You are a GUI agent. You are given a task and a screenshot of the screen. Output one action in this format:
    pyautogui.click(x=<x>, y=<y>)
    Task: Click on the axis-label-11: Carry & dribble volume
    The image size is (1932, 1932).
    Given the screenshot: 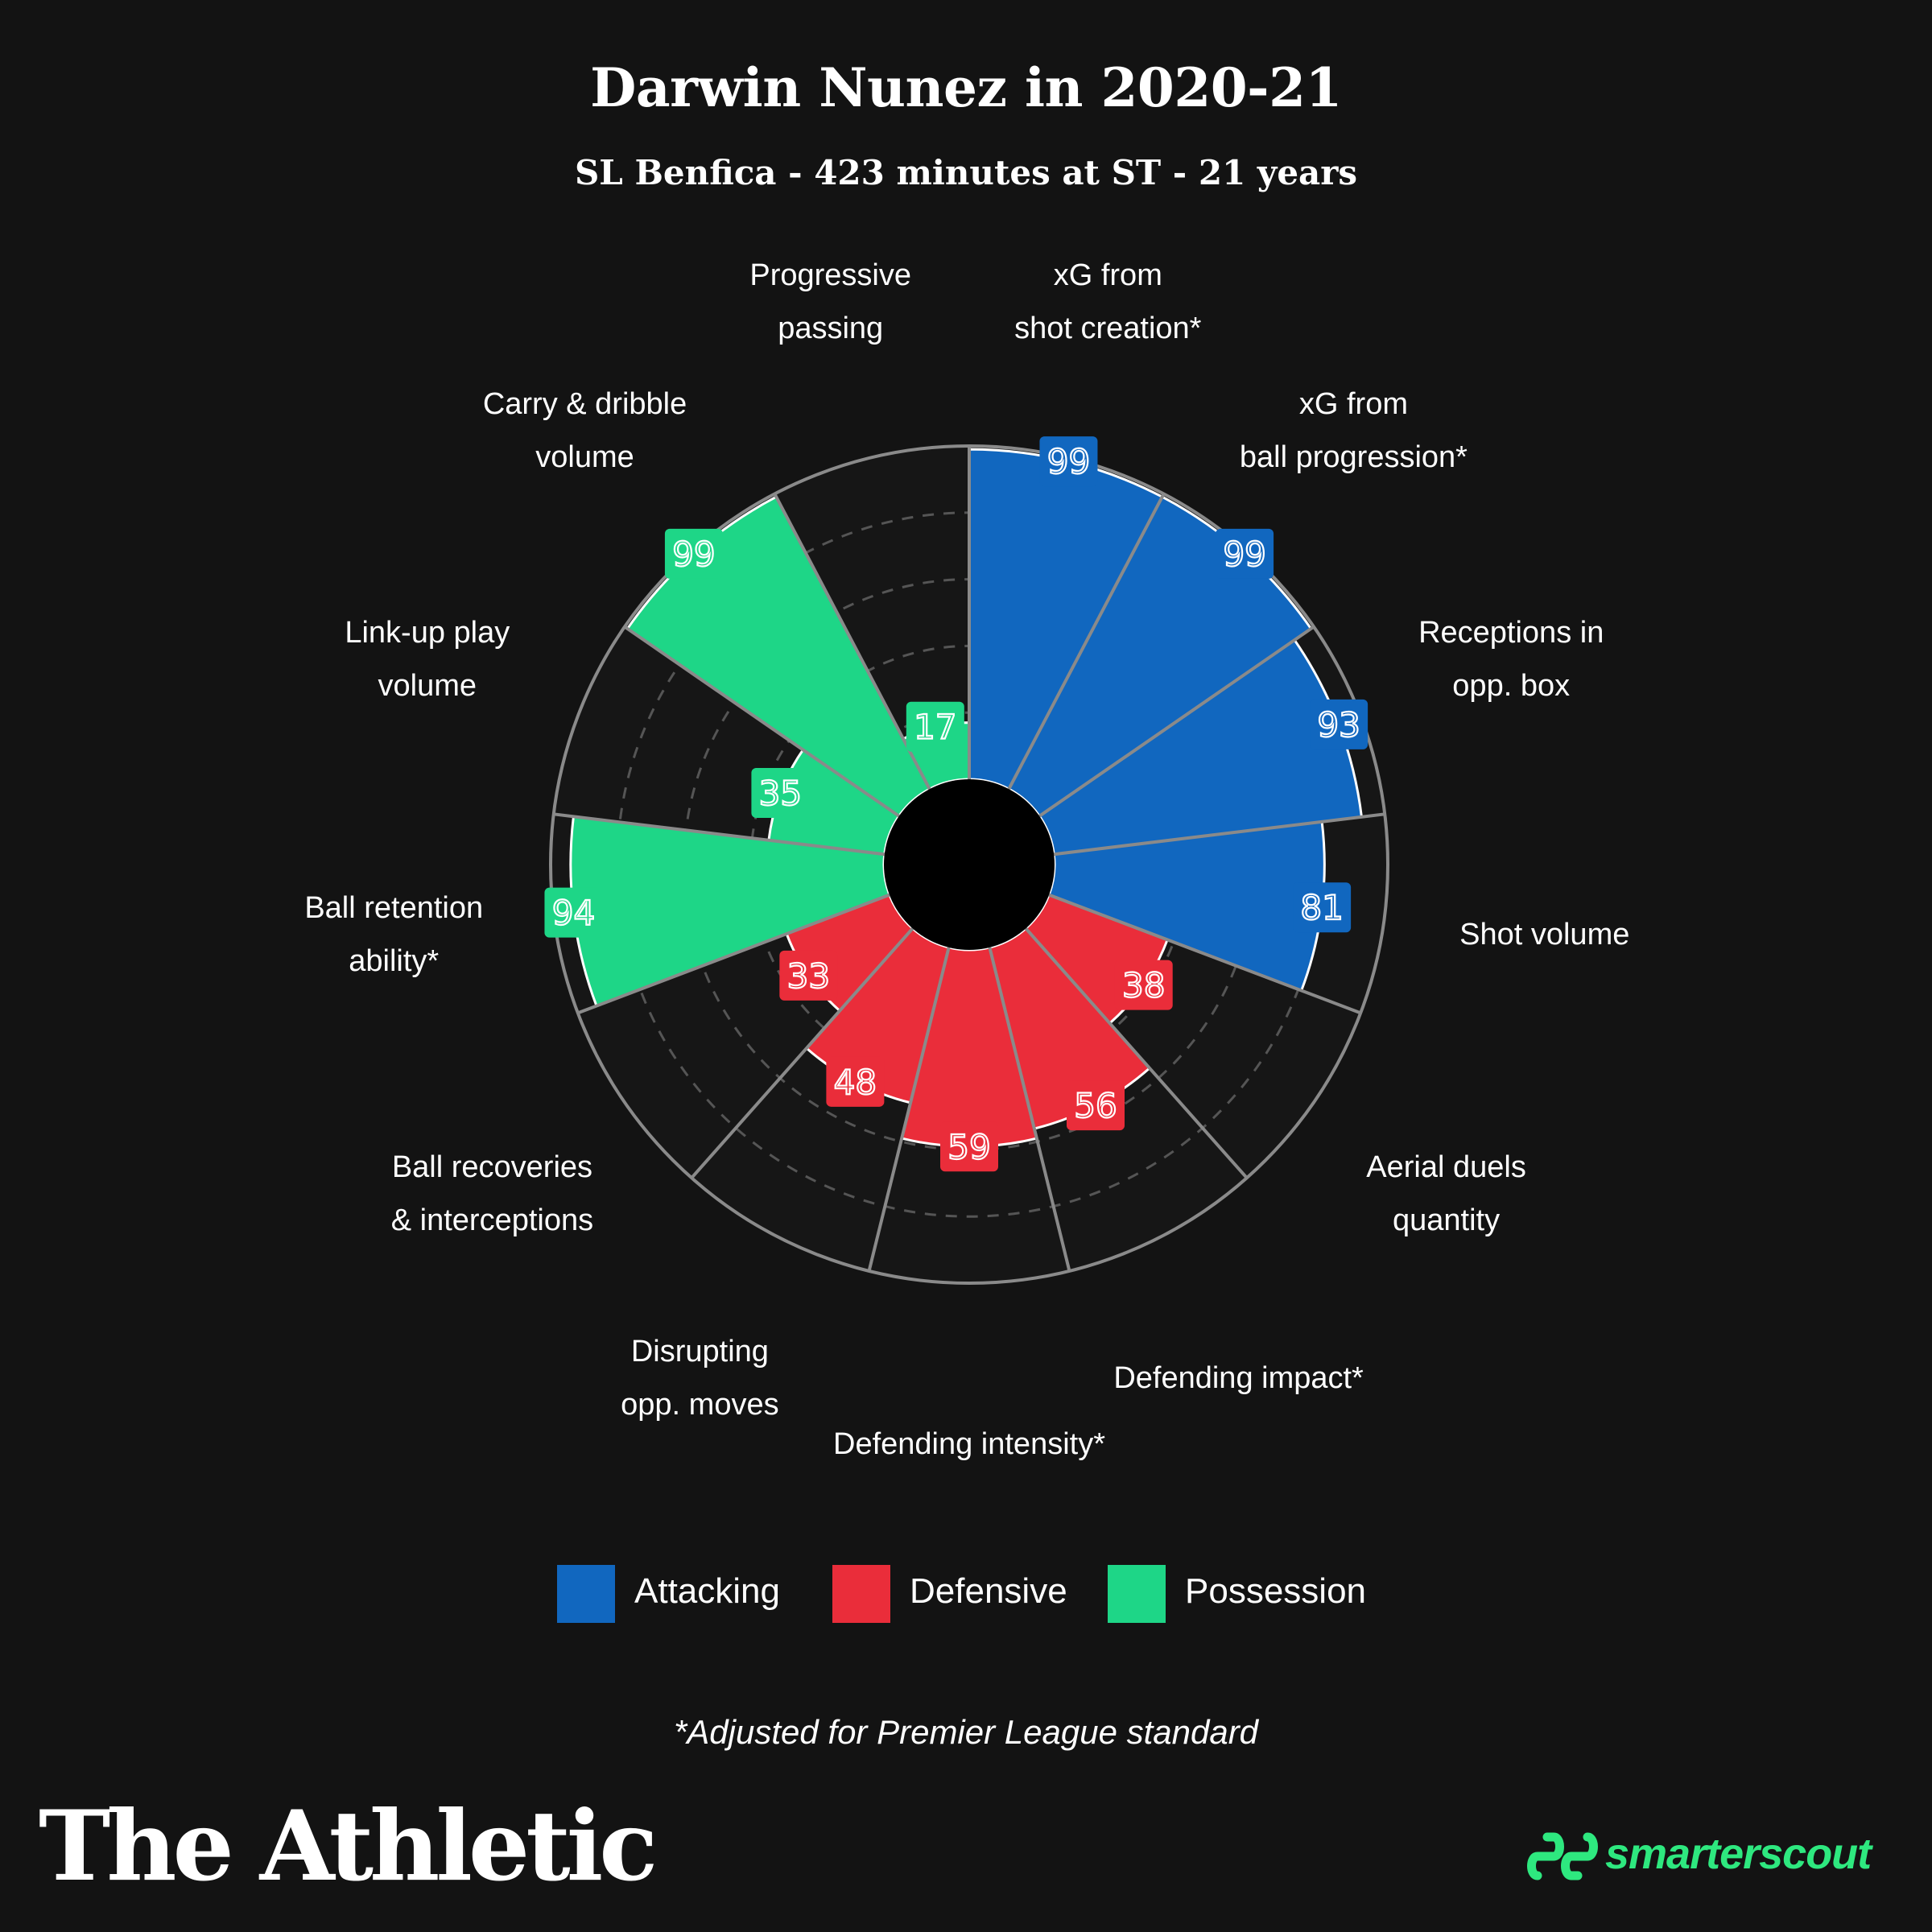 What is the action you would take?
    pyautogui.click(x=585, y=431)
    